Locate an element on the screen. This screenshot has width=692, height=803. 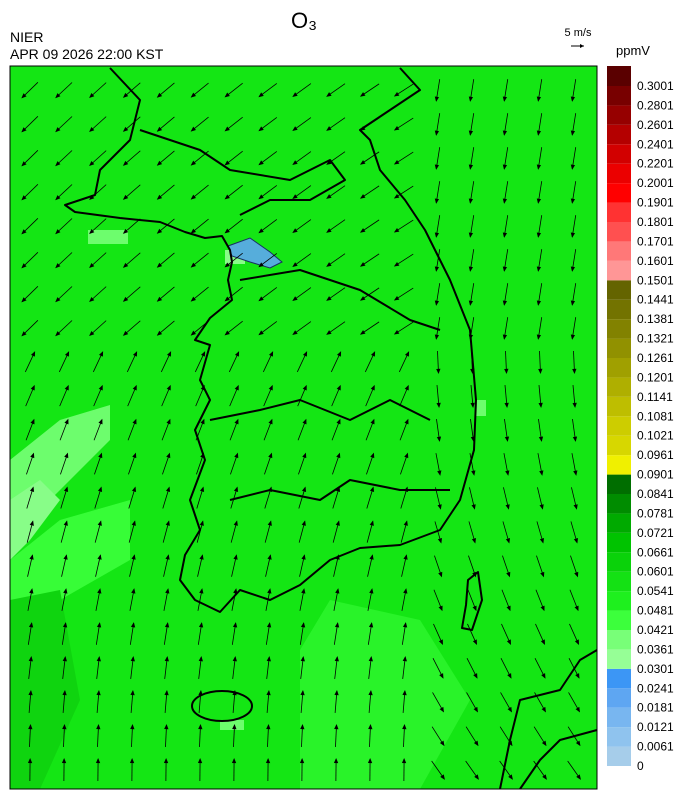
colorbar-tick-label: 0.1501 is located at coordinates (655, 280).